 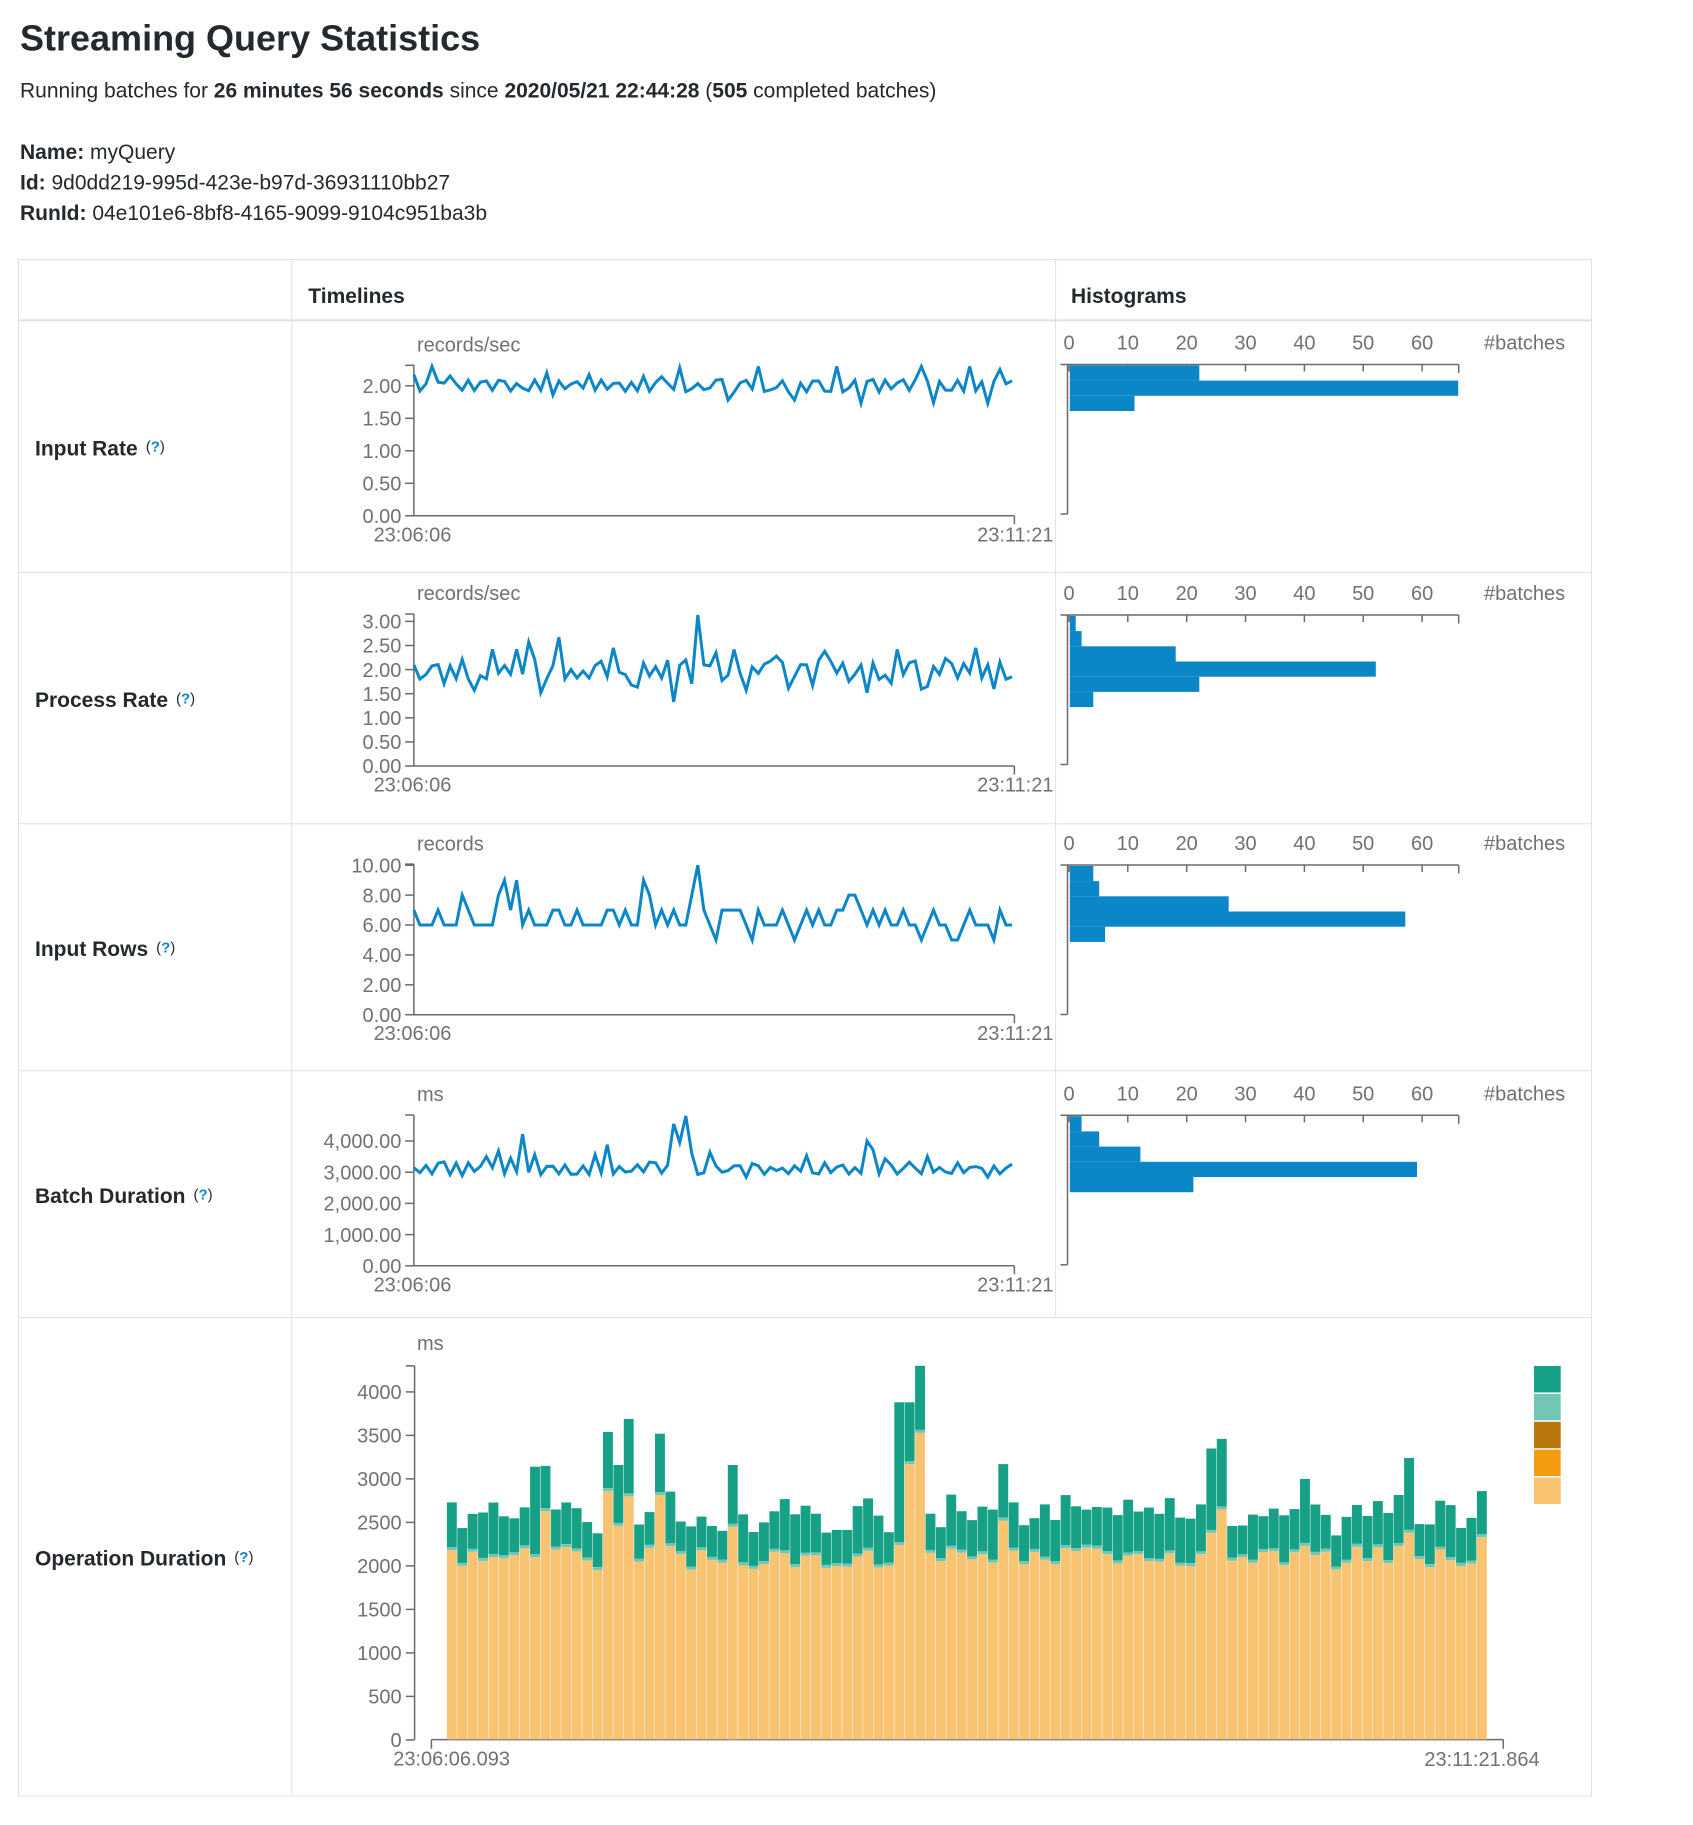 What do you see at coordinates (363, 1142) in the screenshot?
I see `svg-text: 4,000.00` at bounding box center [363, 1142].